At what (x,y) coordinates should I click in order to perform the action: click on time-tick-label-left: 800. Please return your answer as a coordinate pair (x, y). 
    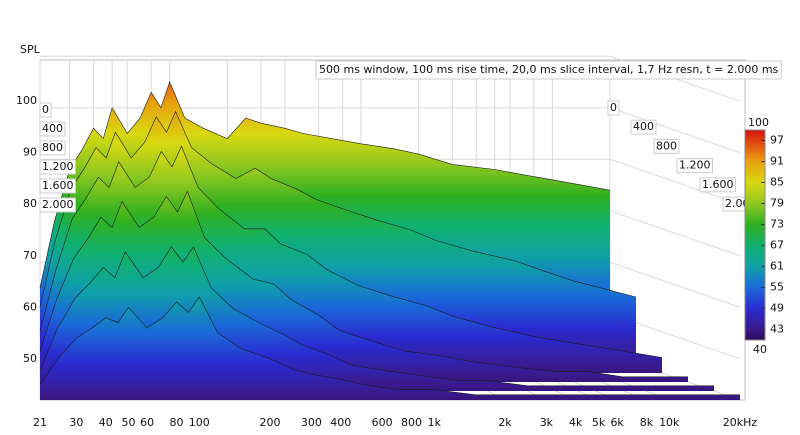
    Looking at the image, I should click on (52, 147).